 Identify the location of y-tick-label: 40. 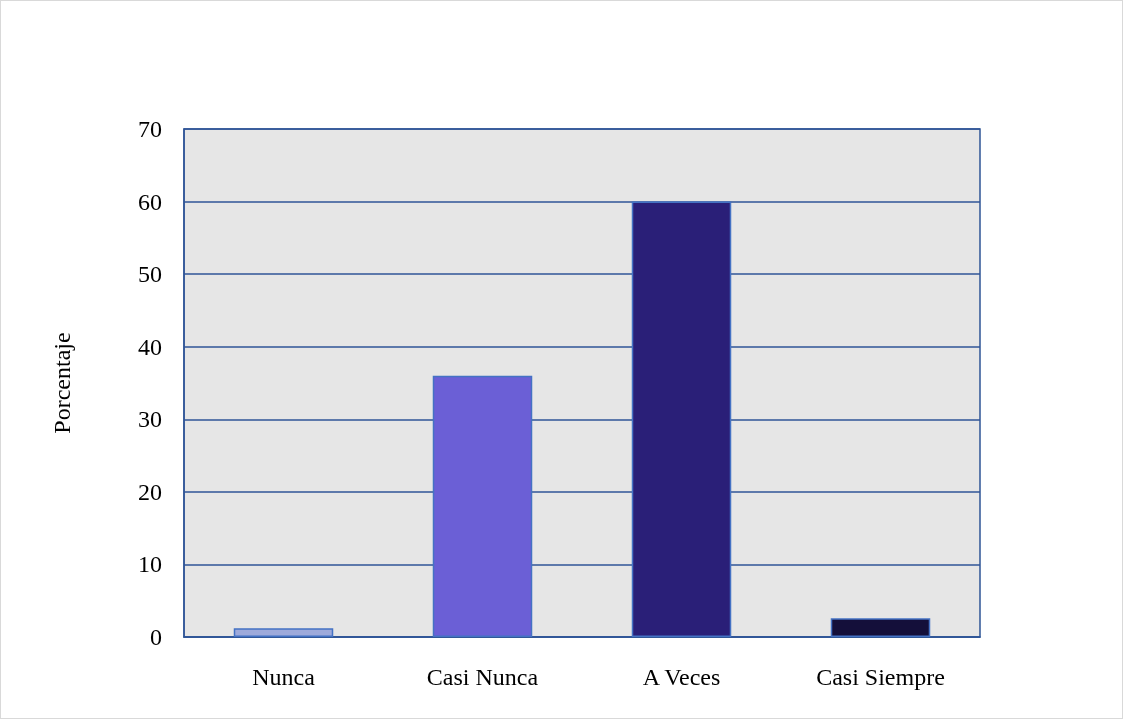
(150, 346).